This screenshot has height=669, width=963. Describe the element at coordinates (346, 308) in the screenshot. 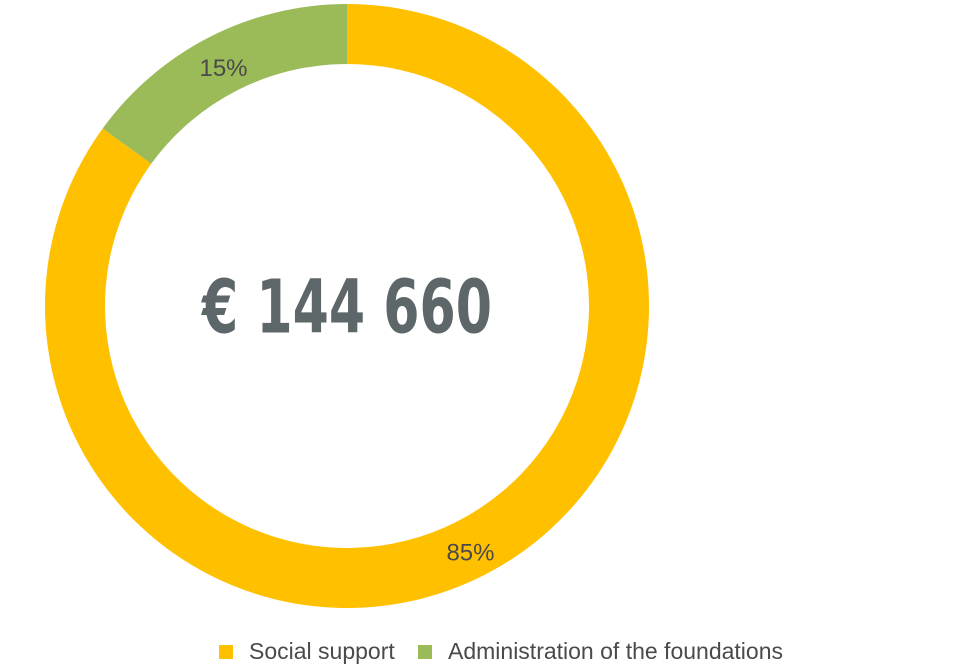

I see `center-total: € 144 660` at that location.